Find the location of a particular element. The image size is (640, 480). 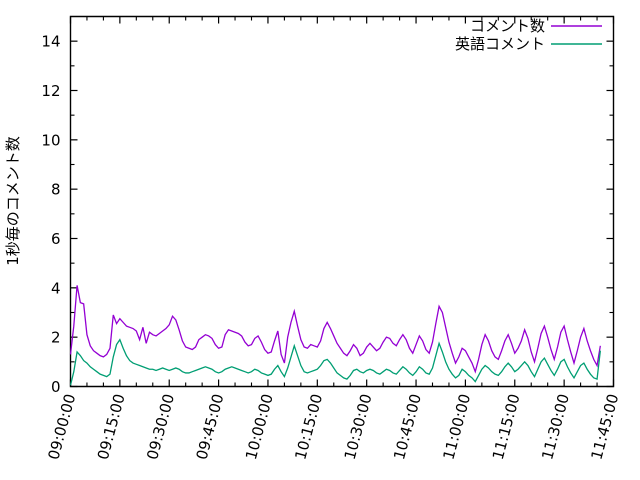

y-tick-label: 12 is located at coordinates (50, 91).